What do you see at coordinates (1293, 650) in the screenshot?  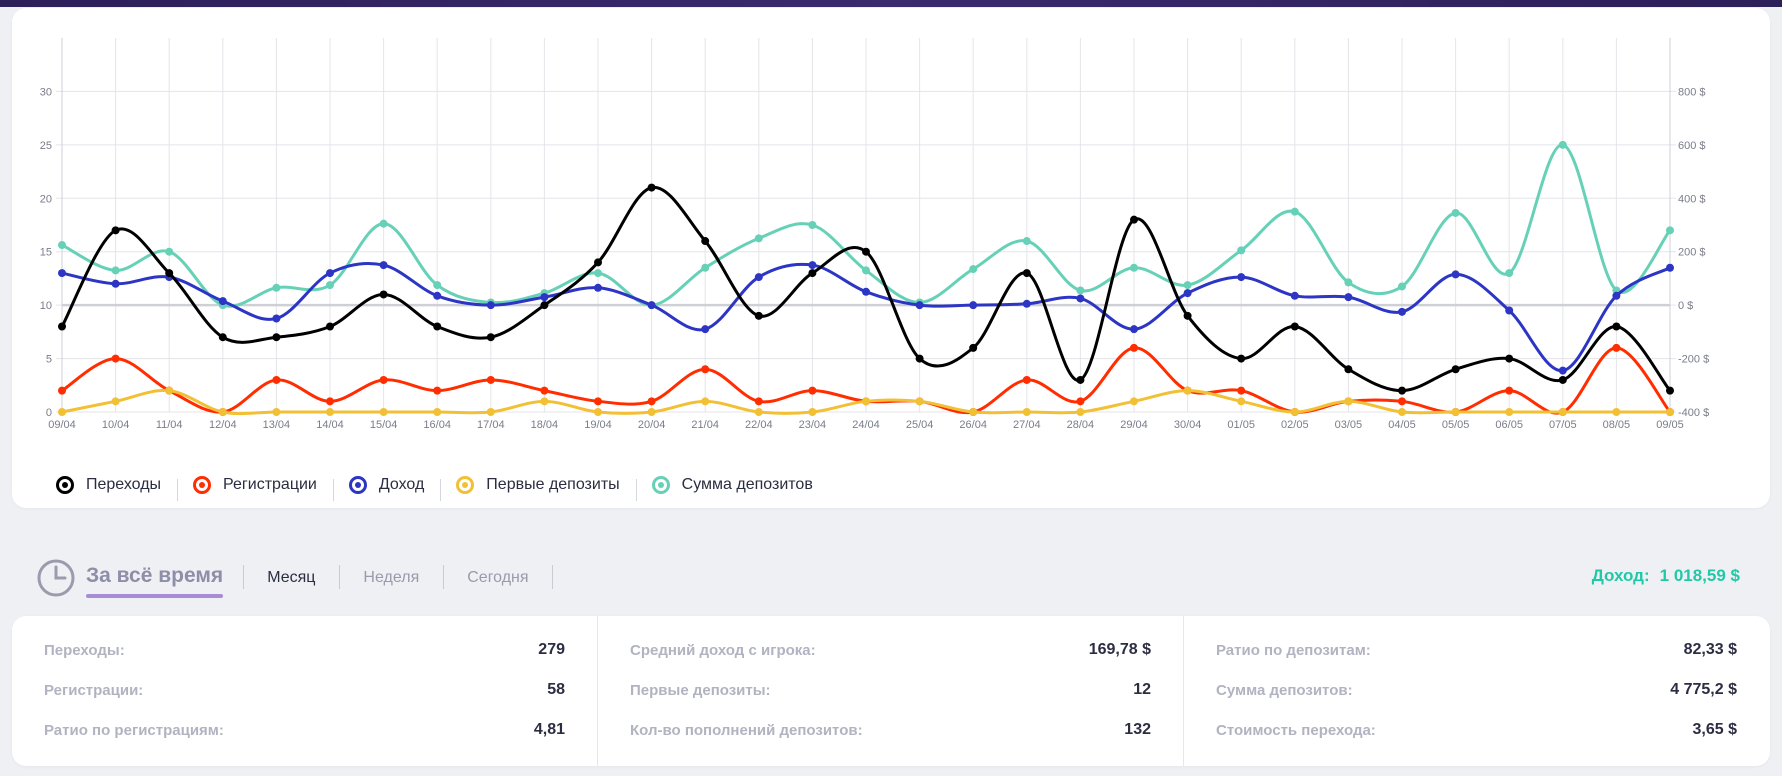 I see `stat-label: Ратио по депозитам:` at bounding box center [1293, 650].